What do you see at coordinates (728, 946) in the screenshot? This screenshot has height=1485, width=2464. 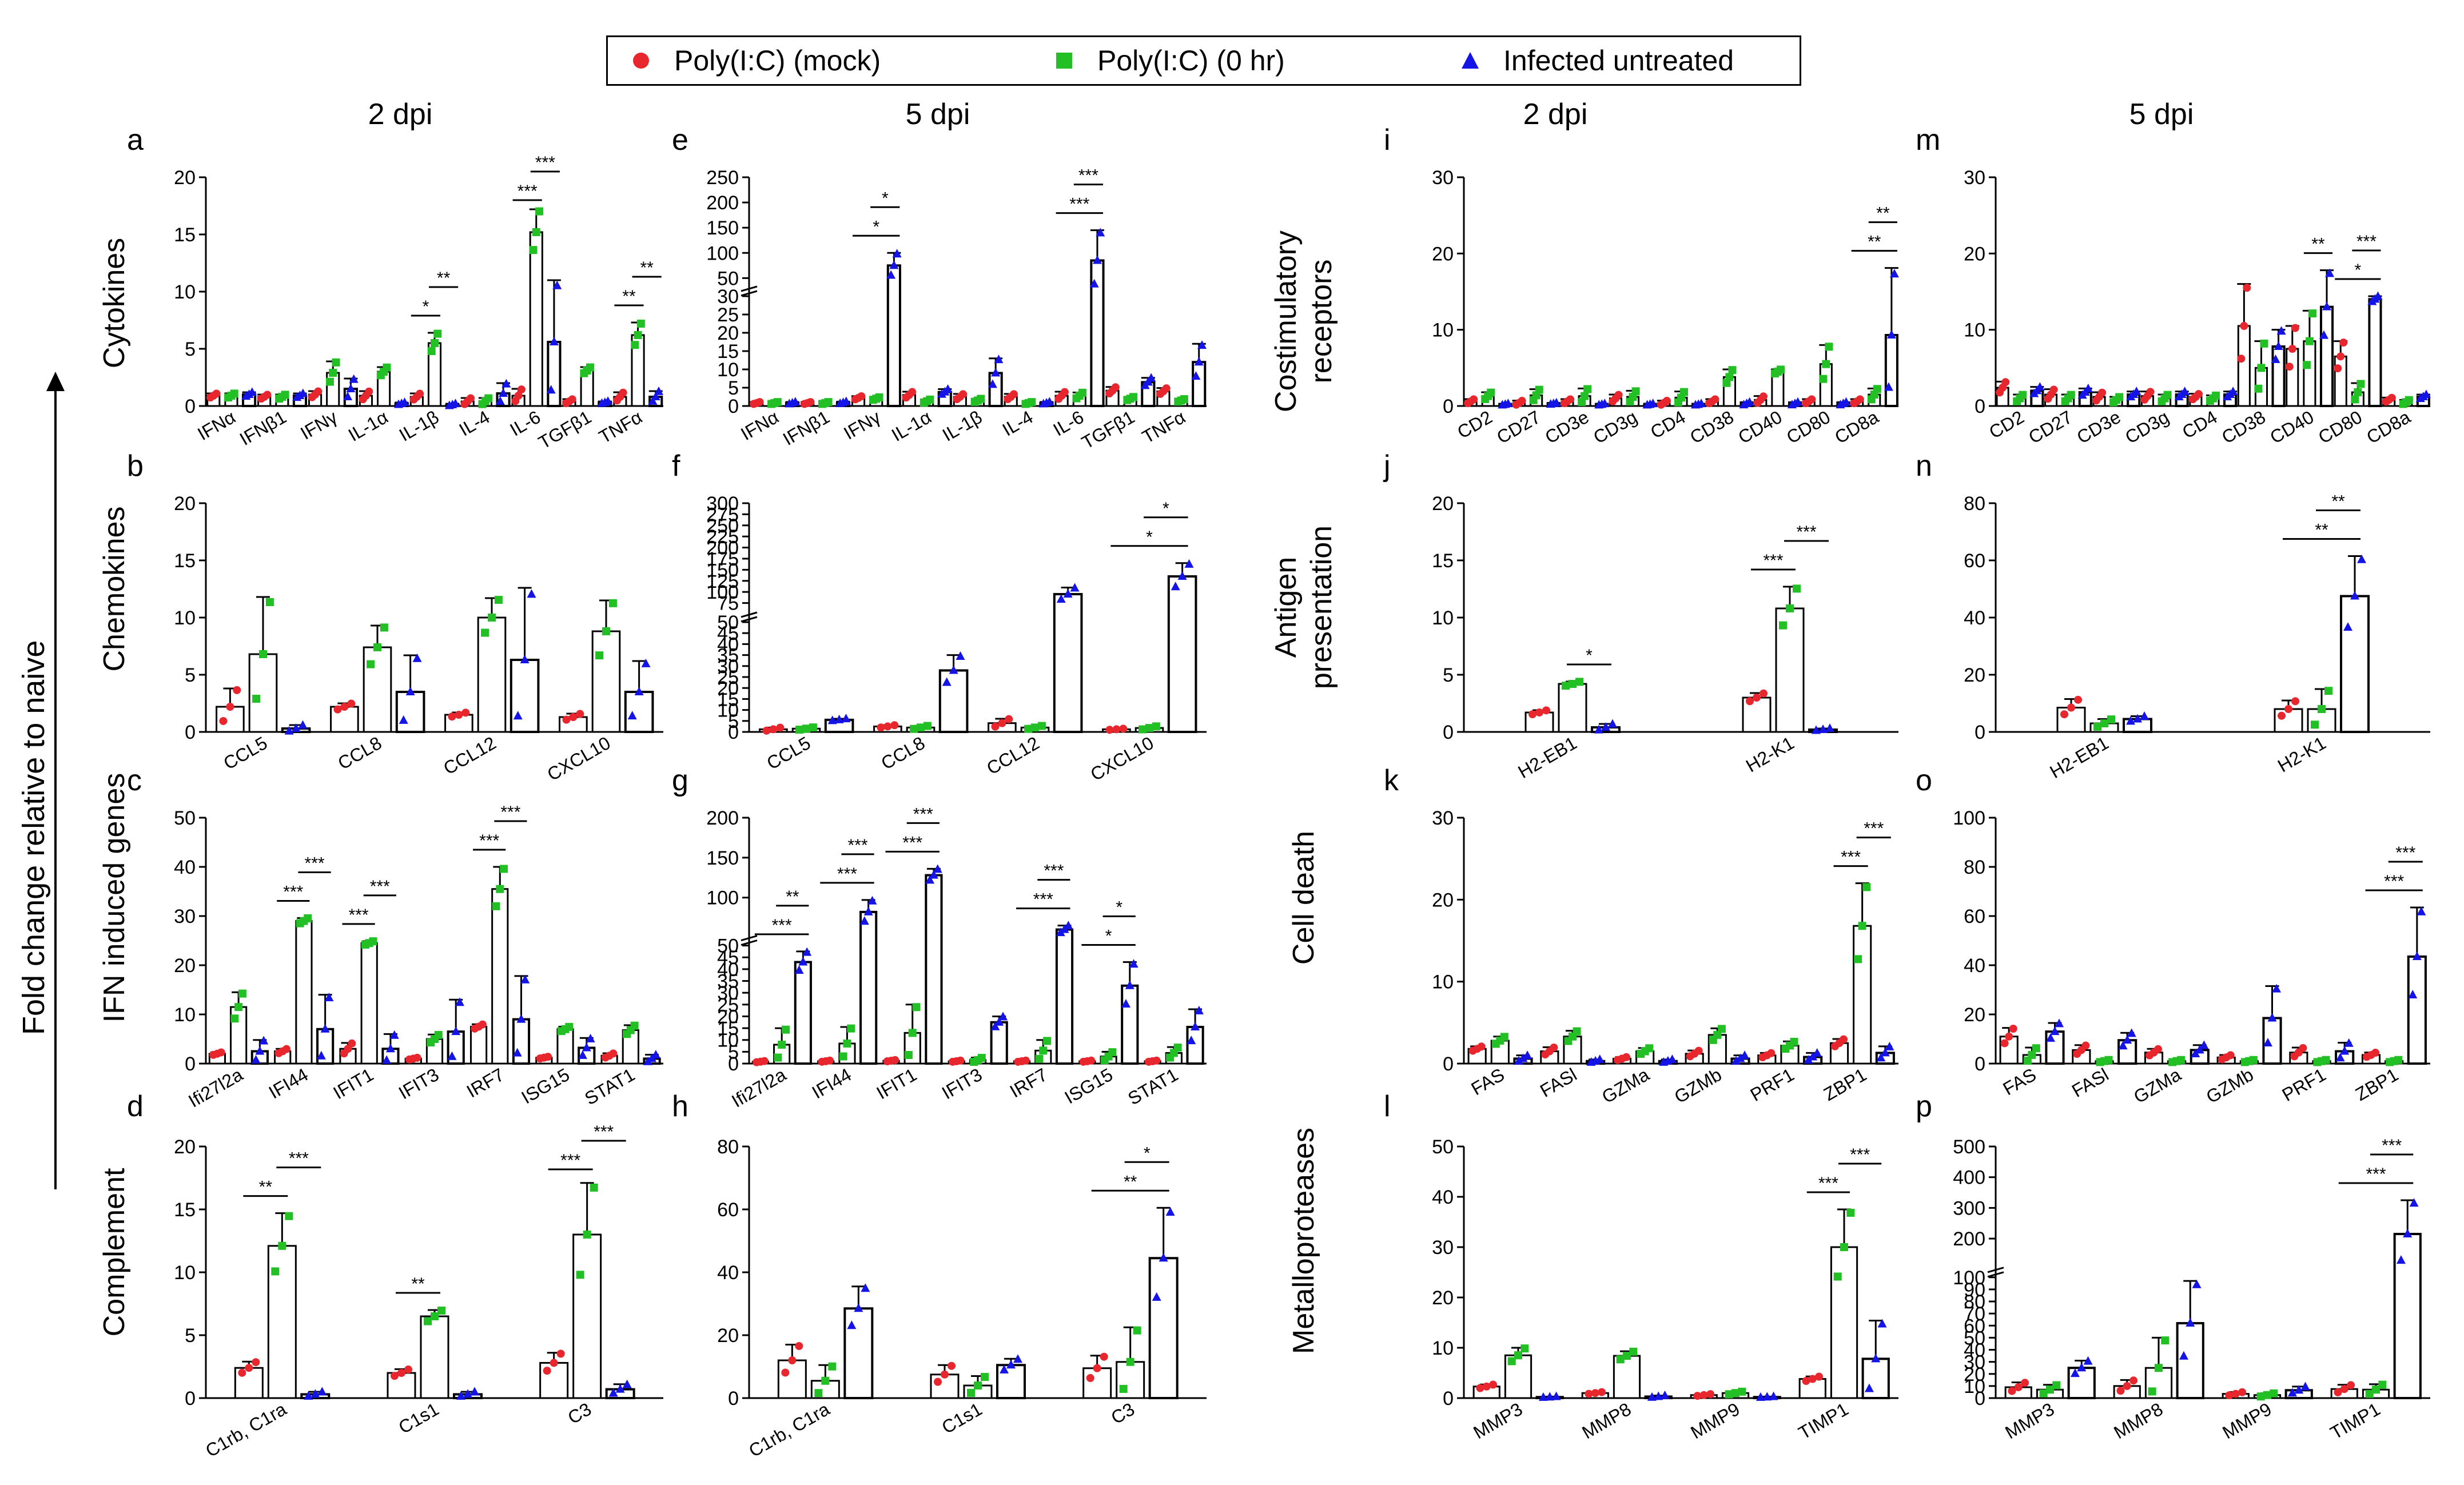 I see `y-tick-label: 50` at bounding box center [728, 946].